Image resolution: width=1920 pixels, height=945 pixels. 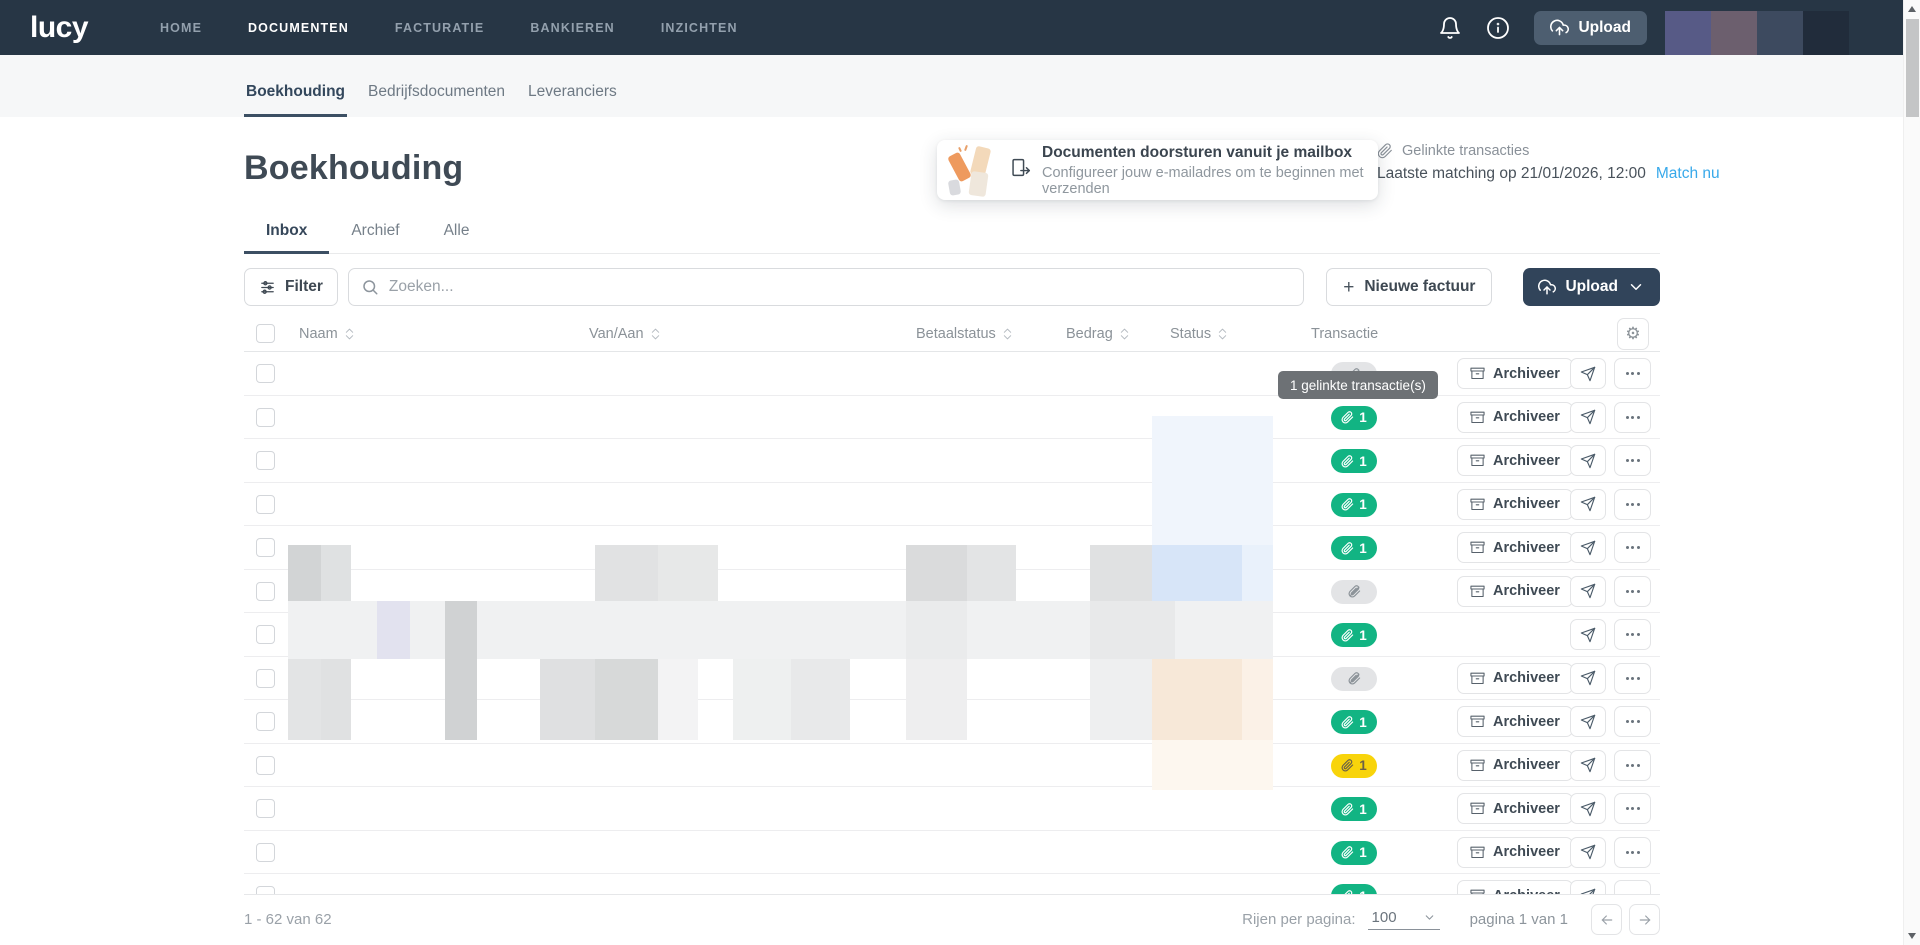 I want to click on nav-item: BANKIEREN, so click(x=572, y=27).